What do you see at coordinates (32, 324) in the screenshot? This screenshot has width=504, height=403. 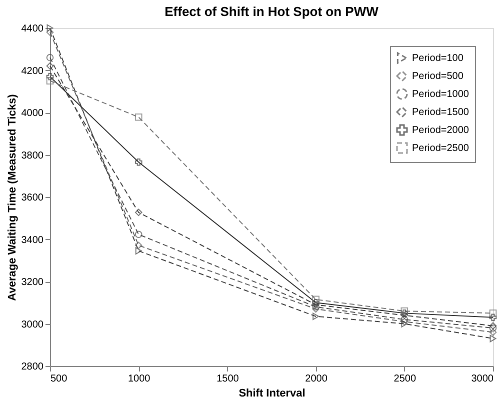 I see `y-tick-label: 3000` at bounding box center [32, 324].